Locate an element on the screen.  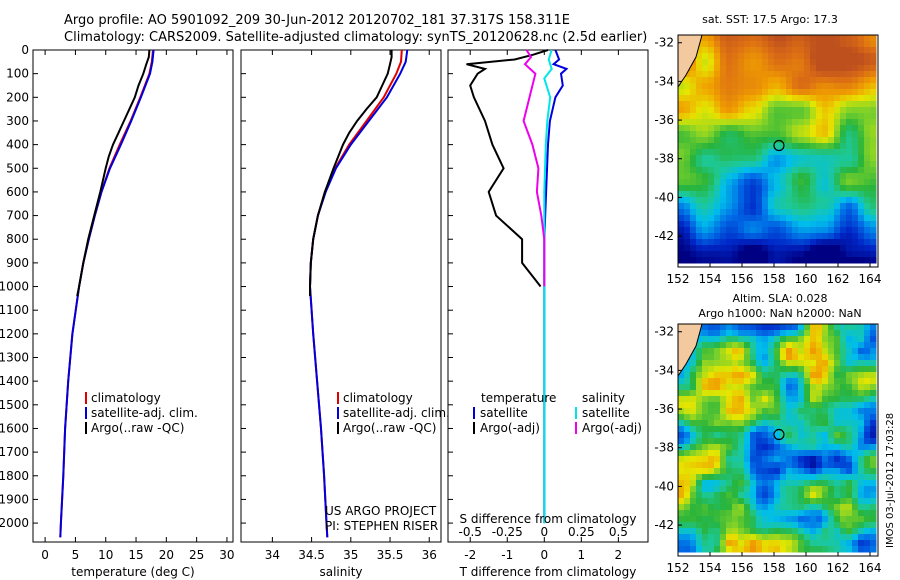
y-tick-label: 100 is located at coordinates (17, 74).